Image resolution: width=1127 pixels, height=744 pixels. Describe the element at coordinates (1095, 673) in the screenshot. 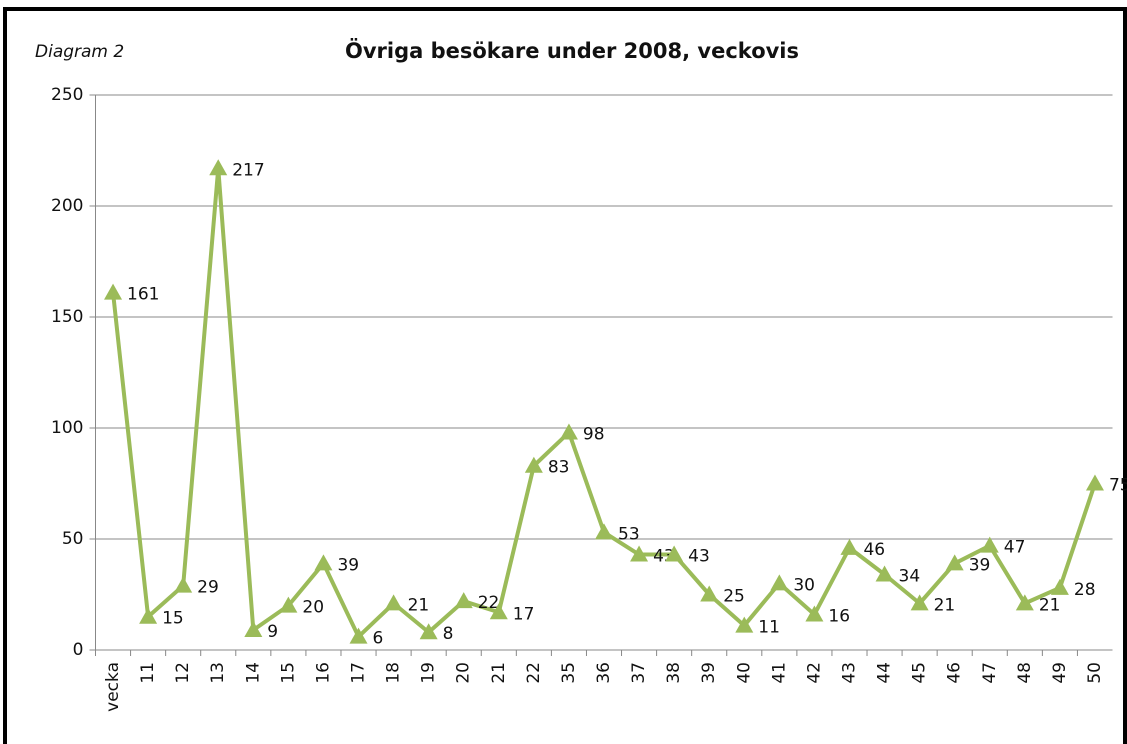

I see `x-tick-label: 50` at that location.